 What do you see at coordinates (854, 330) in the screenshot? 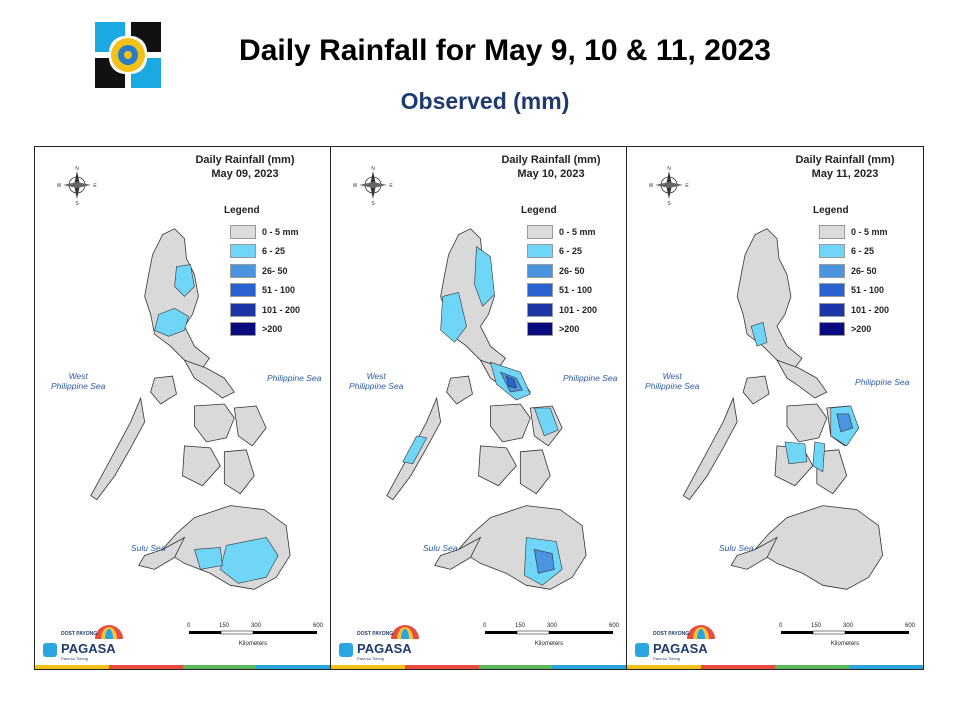
I see `legend-row: >200` at bounding box center [854, 330].